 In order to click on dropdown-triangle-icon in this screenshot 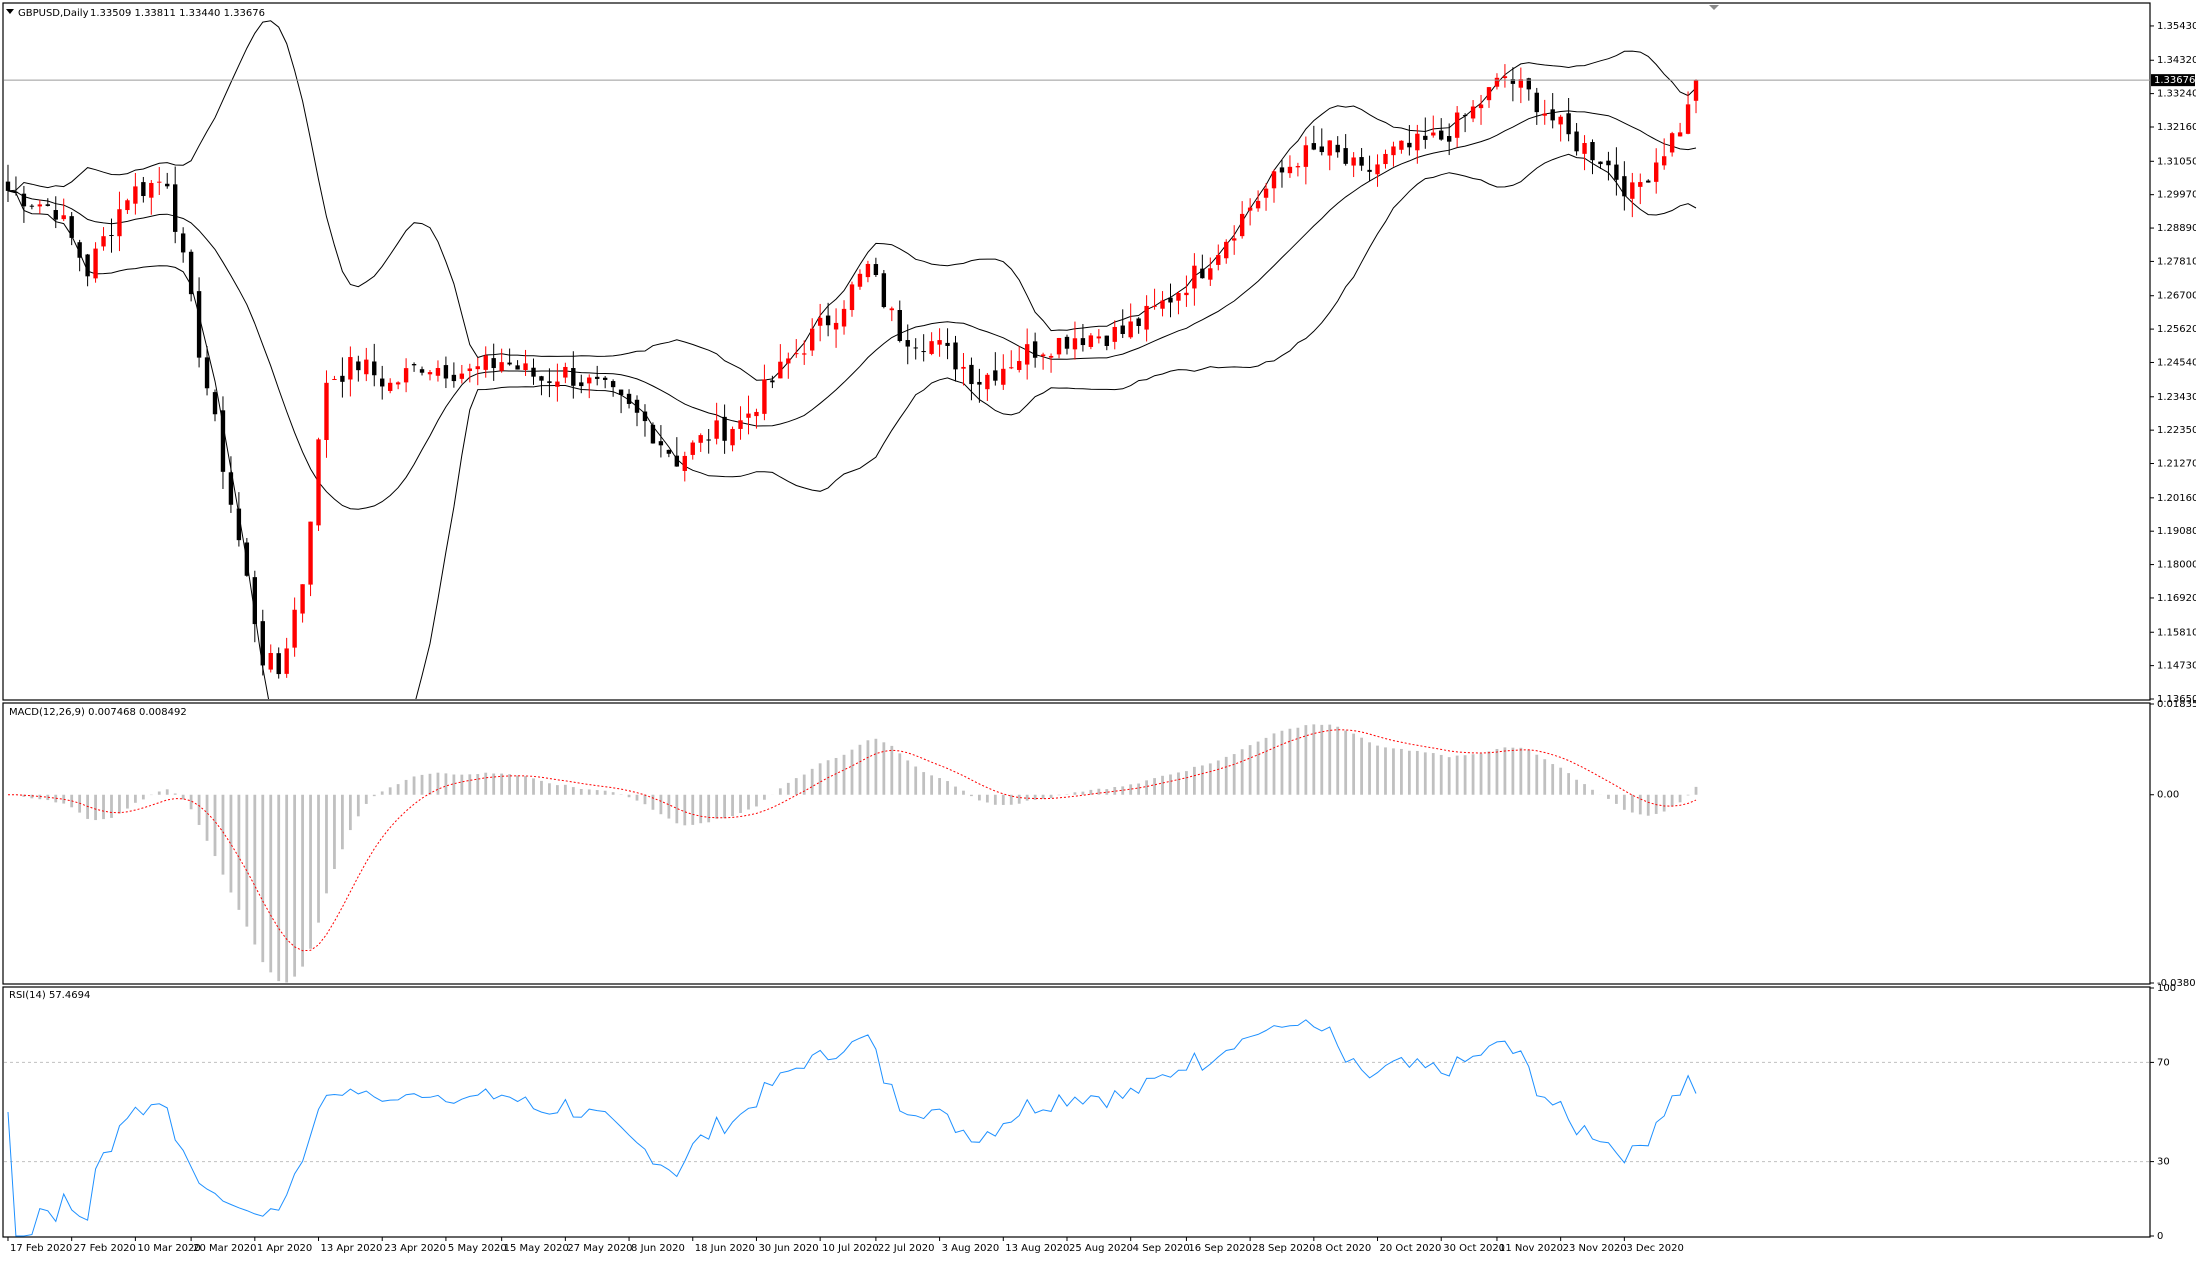, I will do `click(10, 11)`.